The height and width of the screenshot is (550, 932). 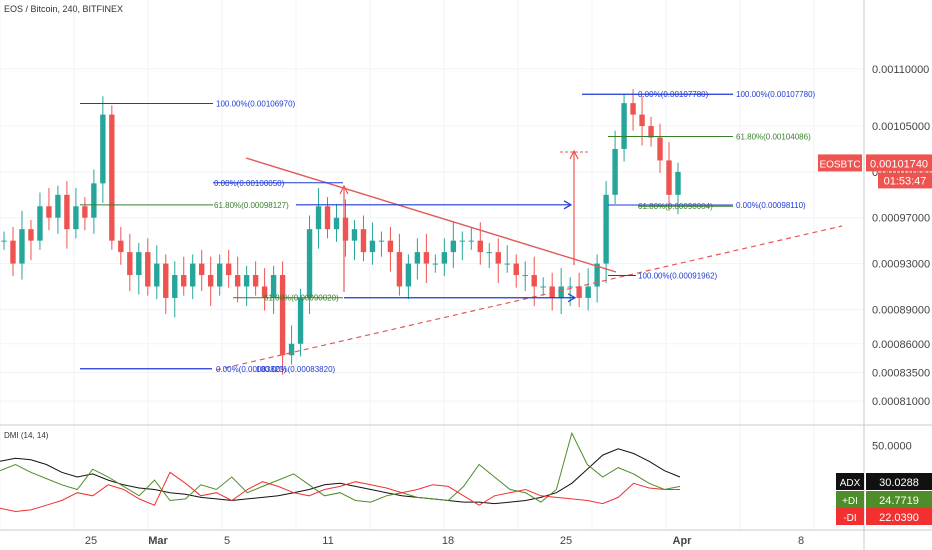 What do you see at coordinates (448, 541) in the screenshot?
I see `x-tick-label: 18` at bounding box center [448, 541].